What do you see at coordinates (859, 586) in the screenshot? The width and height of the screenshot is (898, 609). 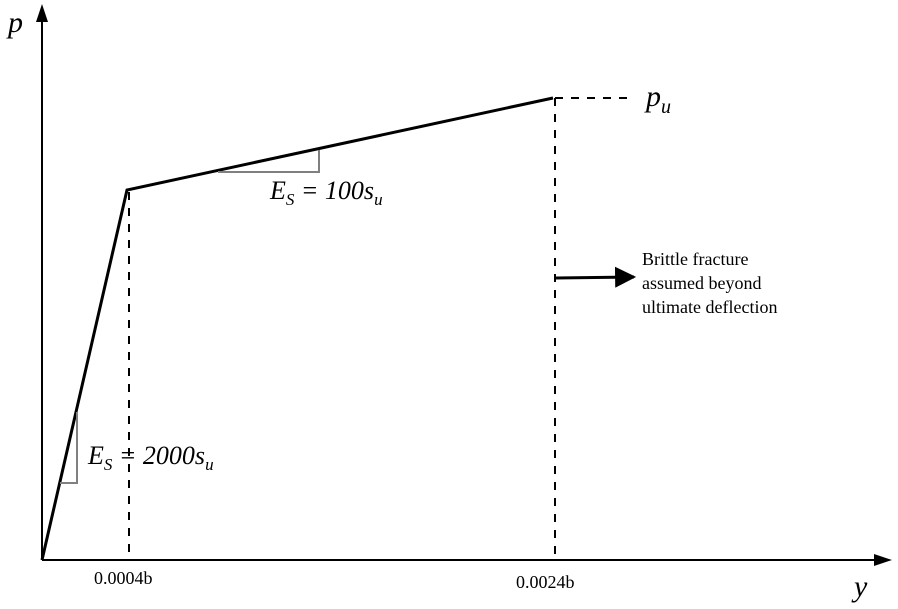 I see `x-axis-label: y` at bounding box center [859, 586].